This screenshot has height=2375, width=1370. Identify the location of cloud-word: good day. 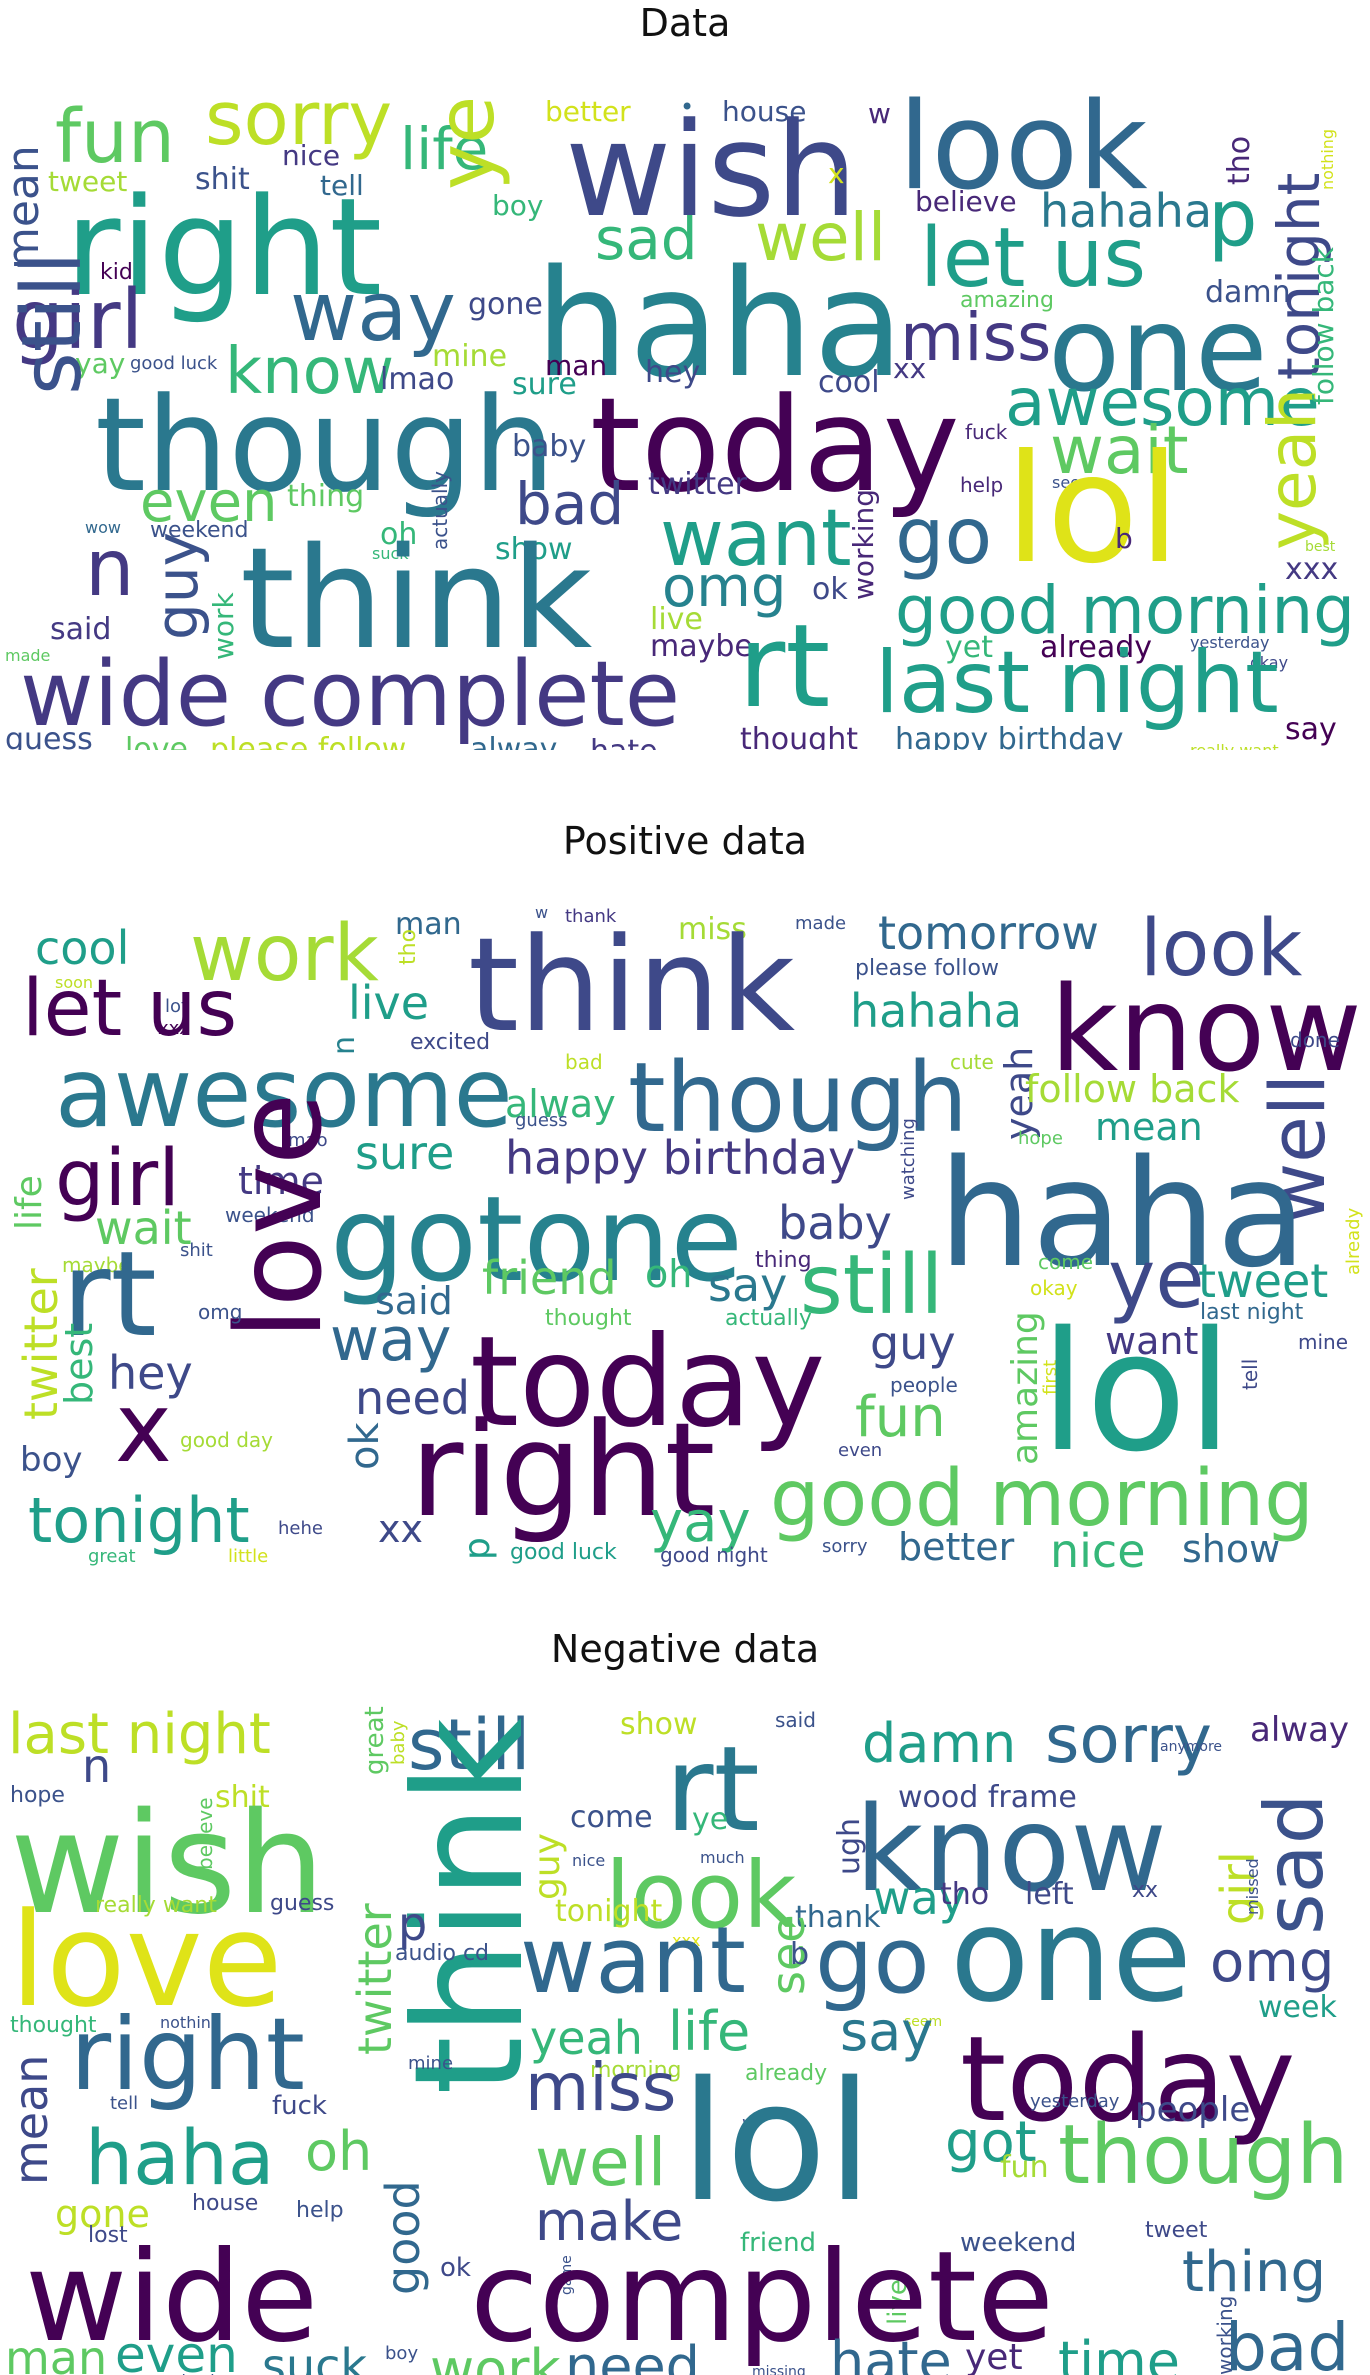
(227, 1440).